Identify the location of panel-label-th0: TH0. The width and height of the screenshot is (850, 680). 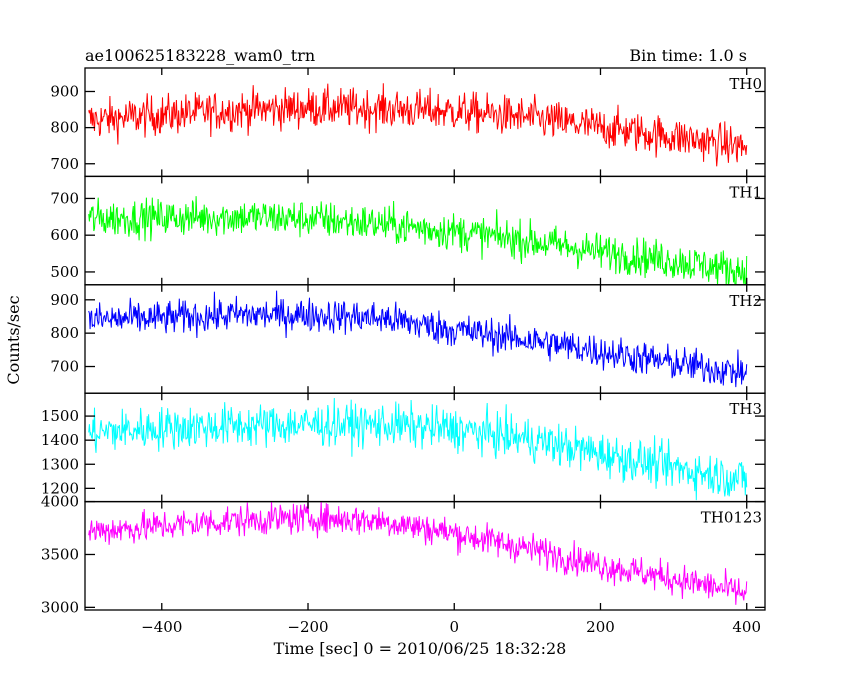
(745, 84).